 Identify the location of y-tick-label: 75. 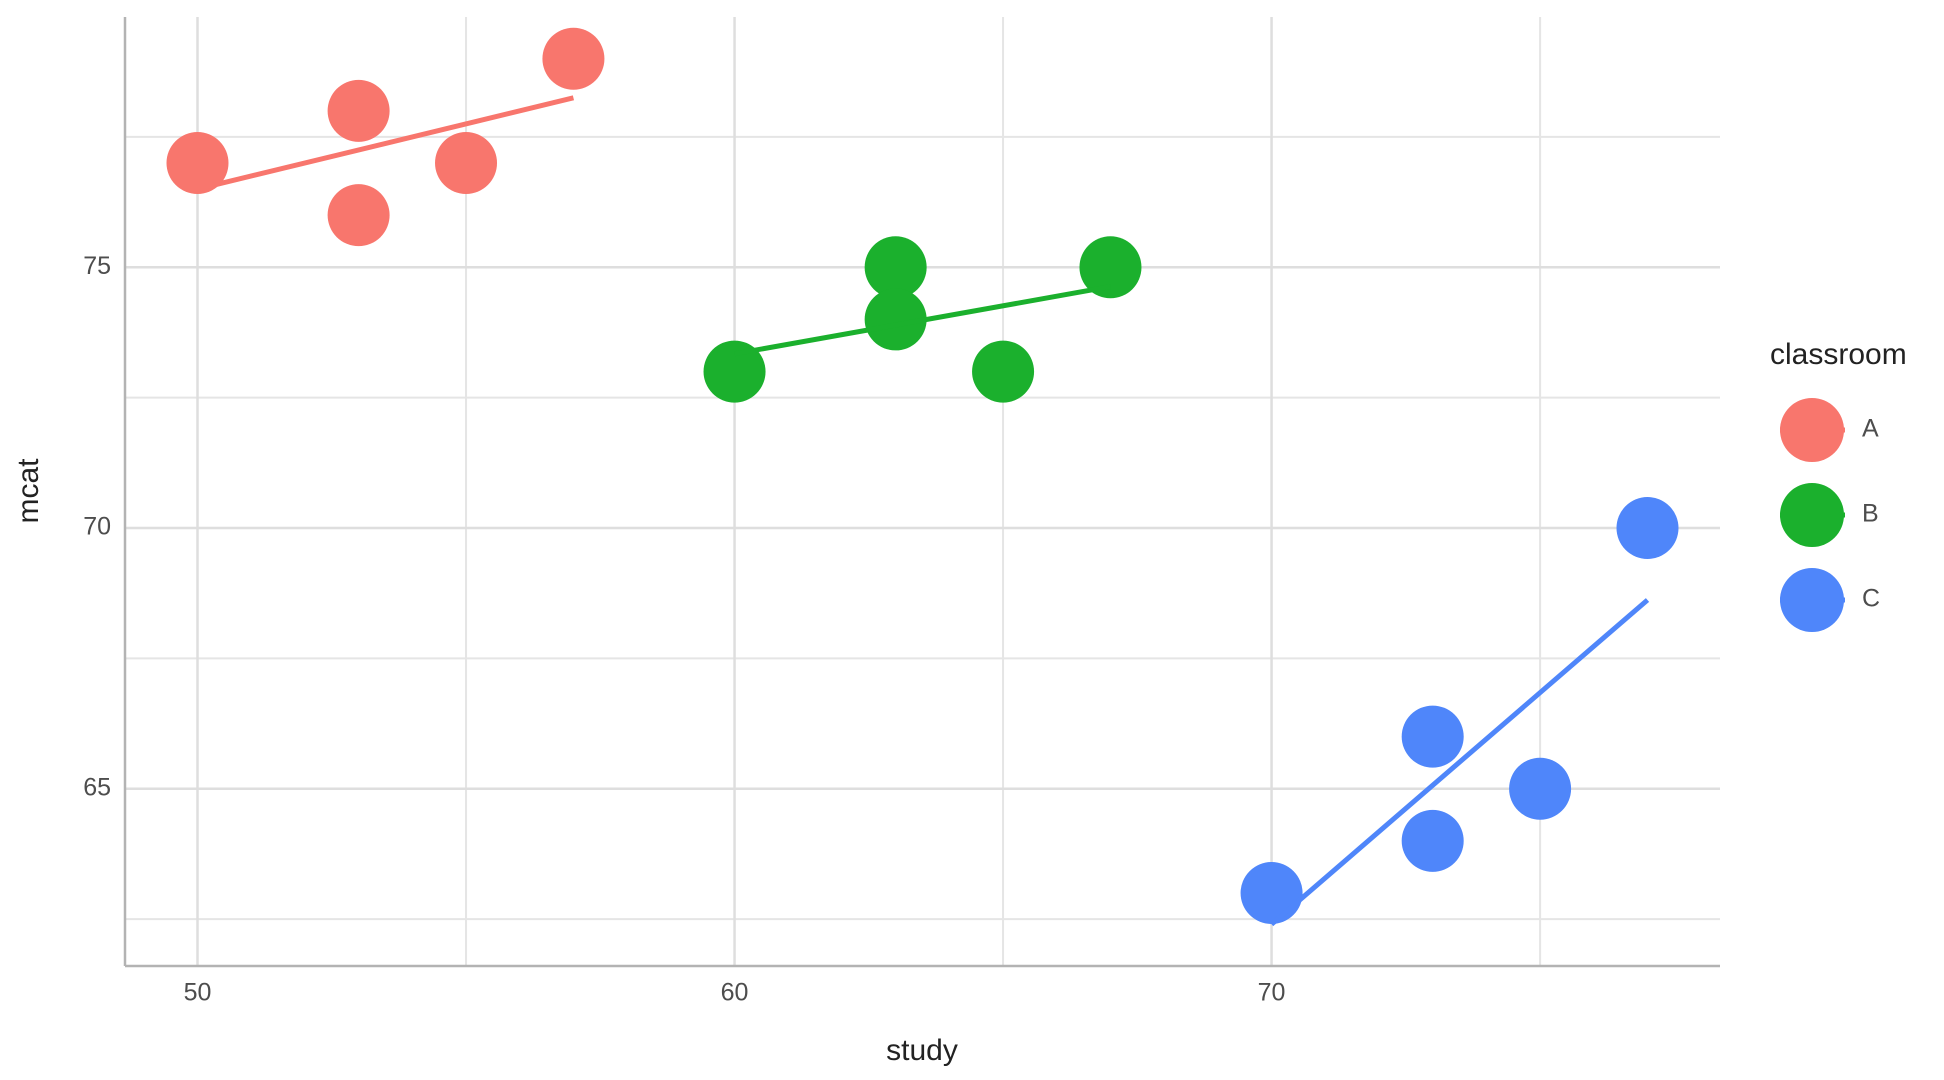
(97, 266).